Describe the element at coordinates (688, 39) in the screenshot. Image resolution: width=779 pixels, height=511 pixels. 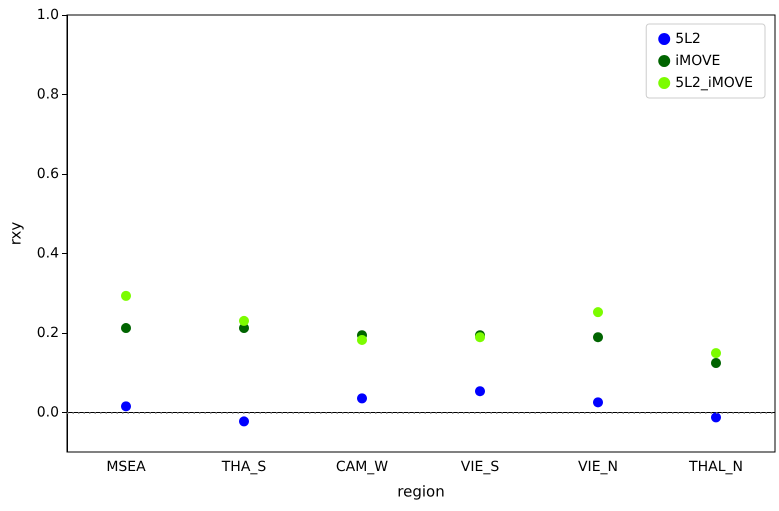
I see `legend-label: 5L2` at that location.